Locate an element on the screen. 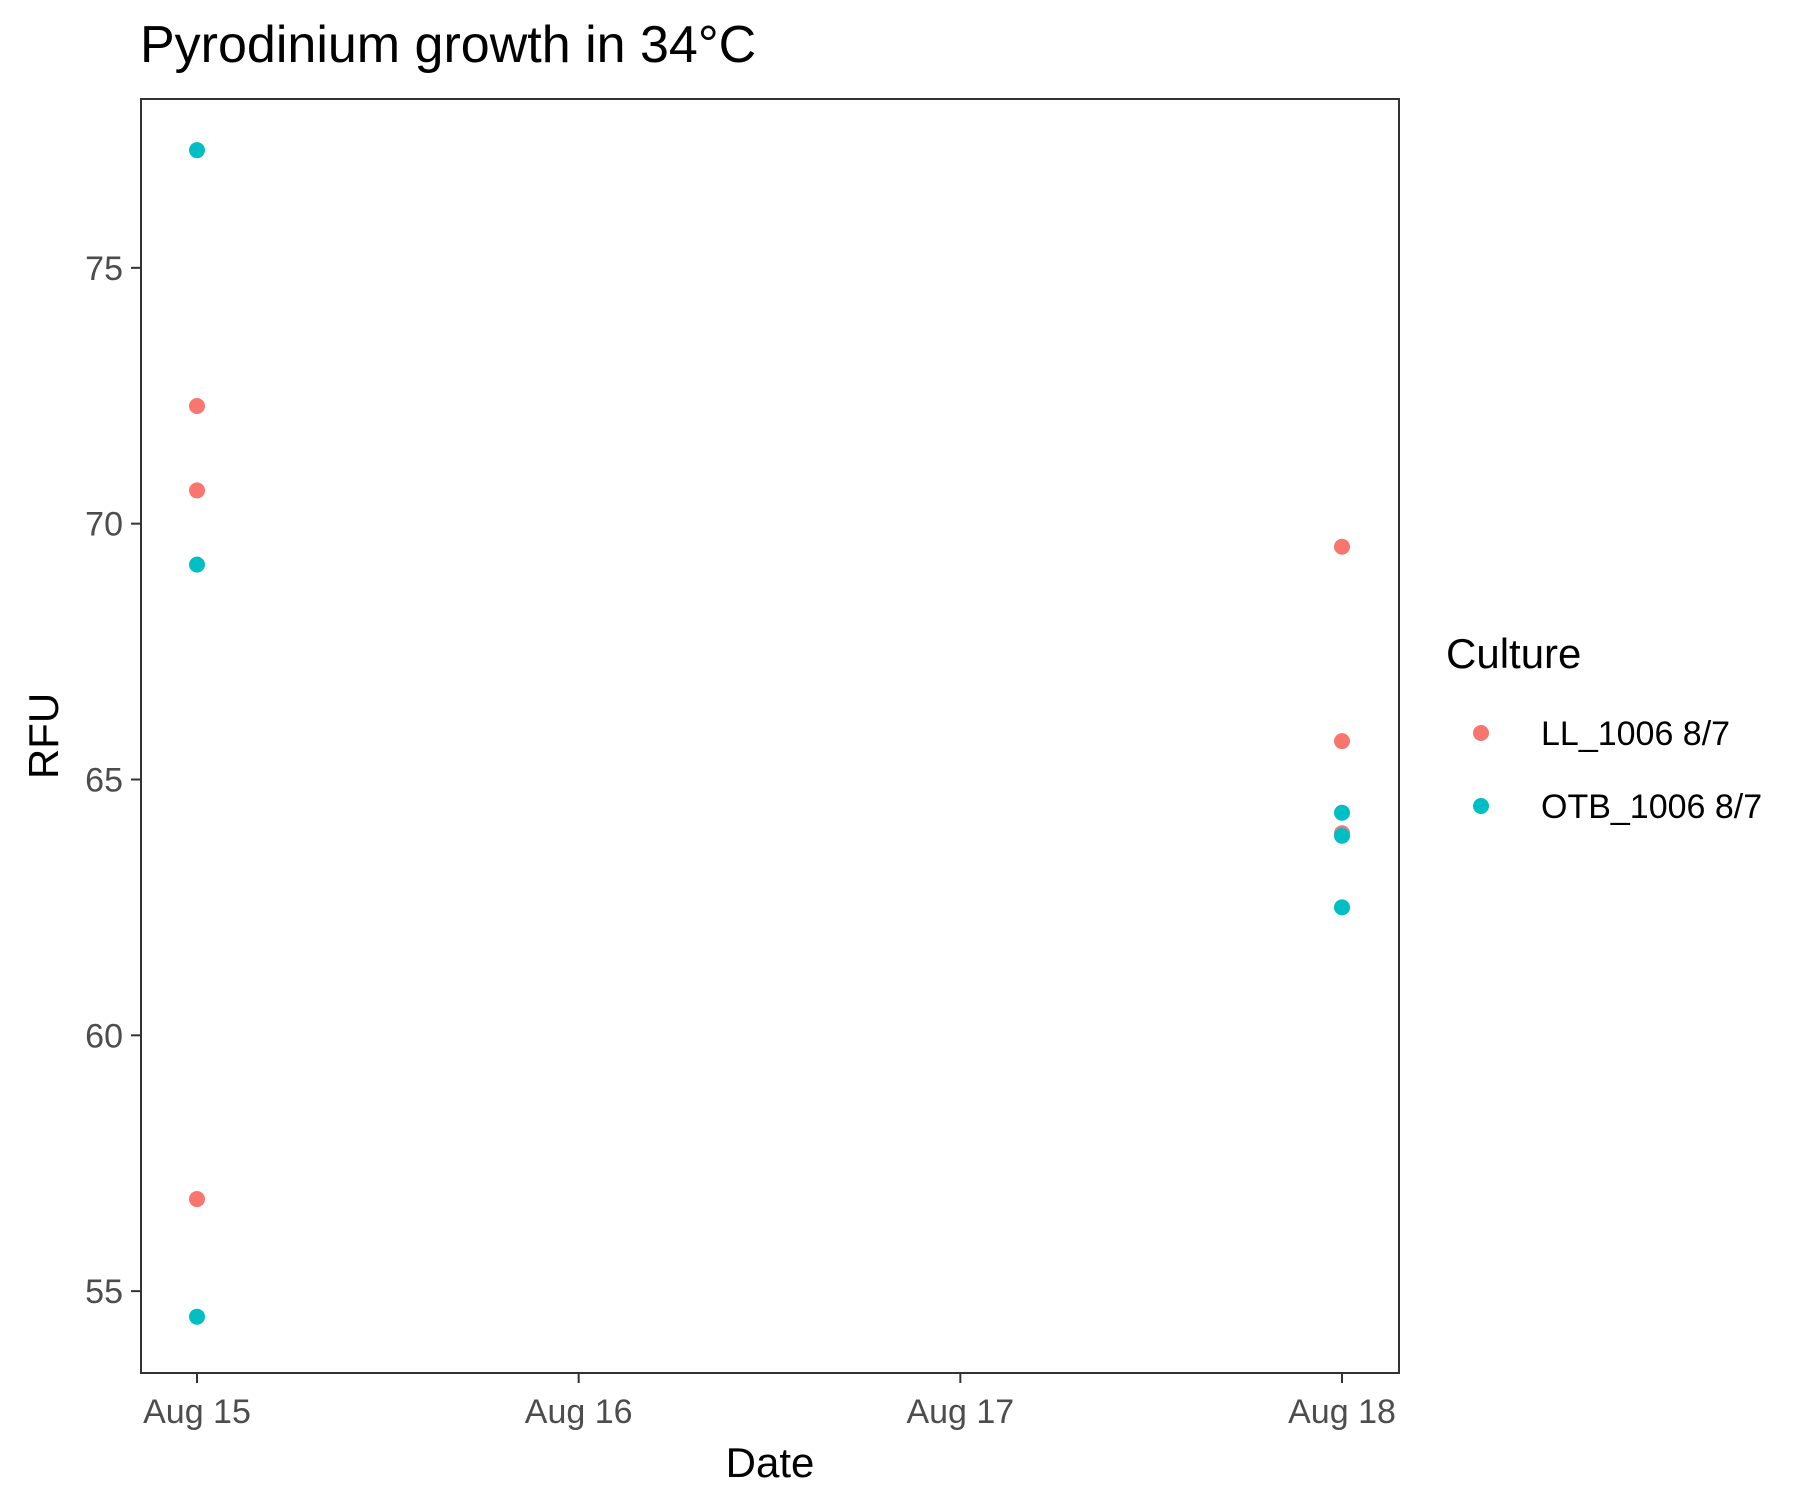  legend-label: OTB_1006 8/7 is located at coordinates (1651, 807).